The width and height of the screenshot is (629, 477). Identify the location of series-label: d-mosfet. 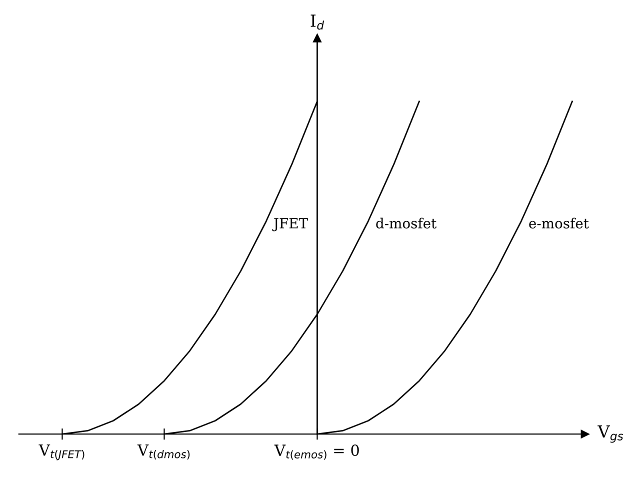
(406, 223).